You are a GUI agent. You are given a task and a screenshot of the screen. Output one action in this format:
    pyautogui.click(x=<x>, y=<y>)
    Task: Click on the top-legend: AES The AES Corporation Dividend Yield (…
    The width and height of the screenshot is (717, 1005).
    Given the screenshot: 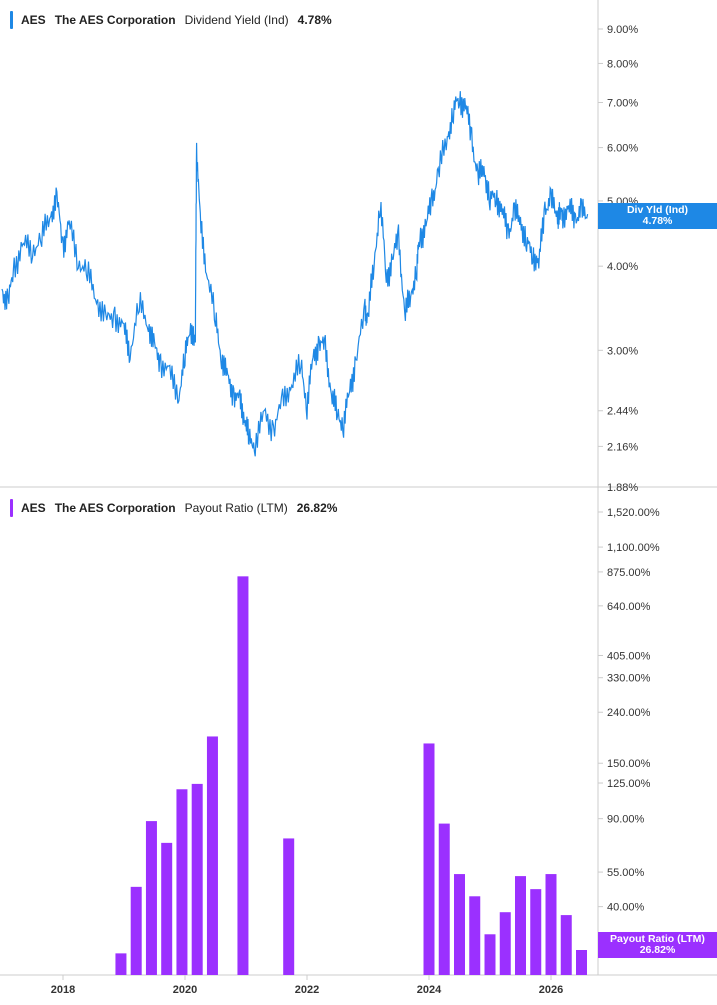 What is the action you would take?
    pyautogui.click(x=178, y=20)
    